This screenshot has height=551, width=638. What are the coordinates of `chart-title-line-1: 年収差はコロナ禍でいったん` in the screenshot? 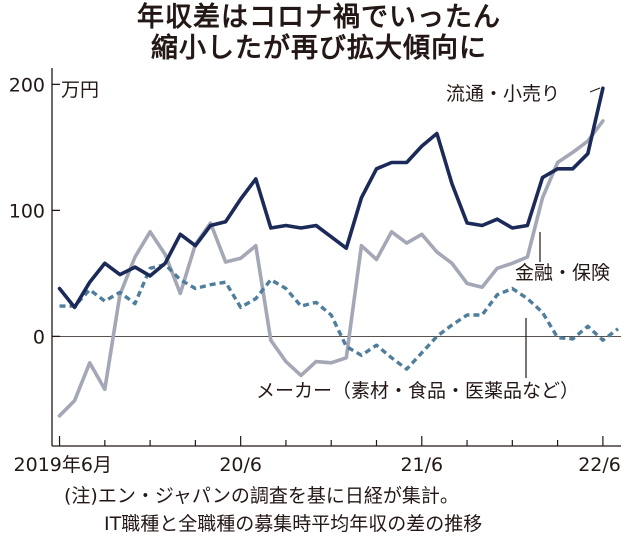 It's located at (319, 17).